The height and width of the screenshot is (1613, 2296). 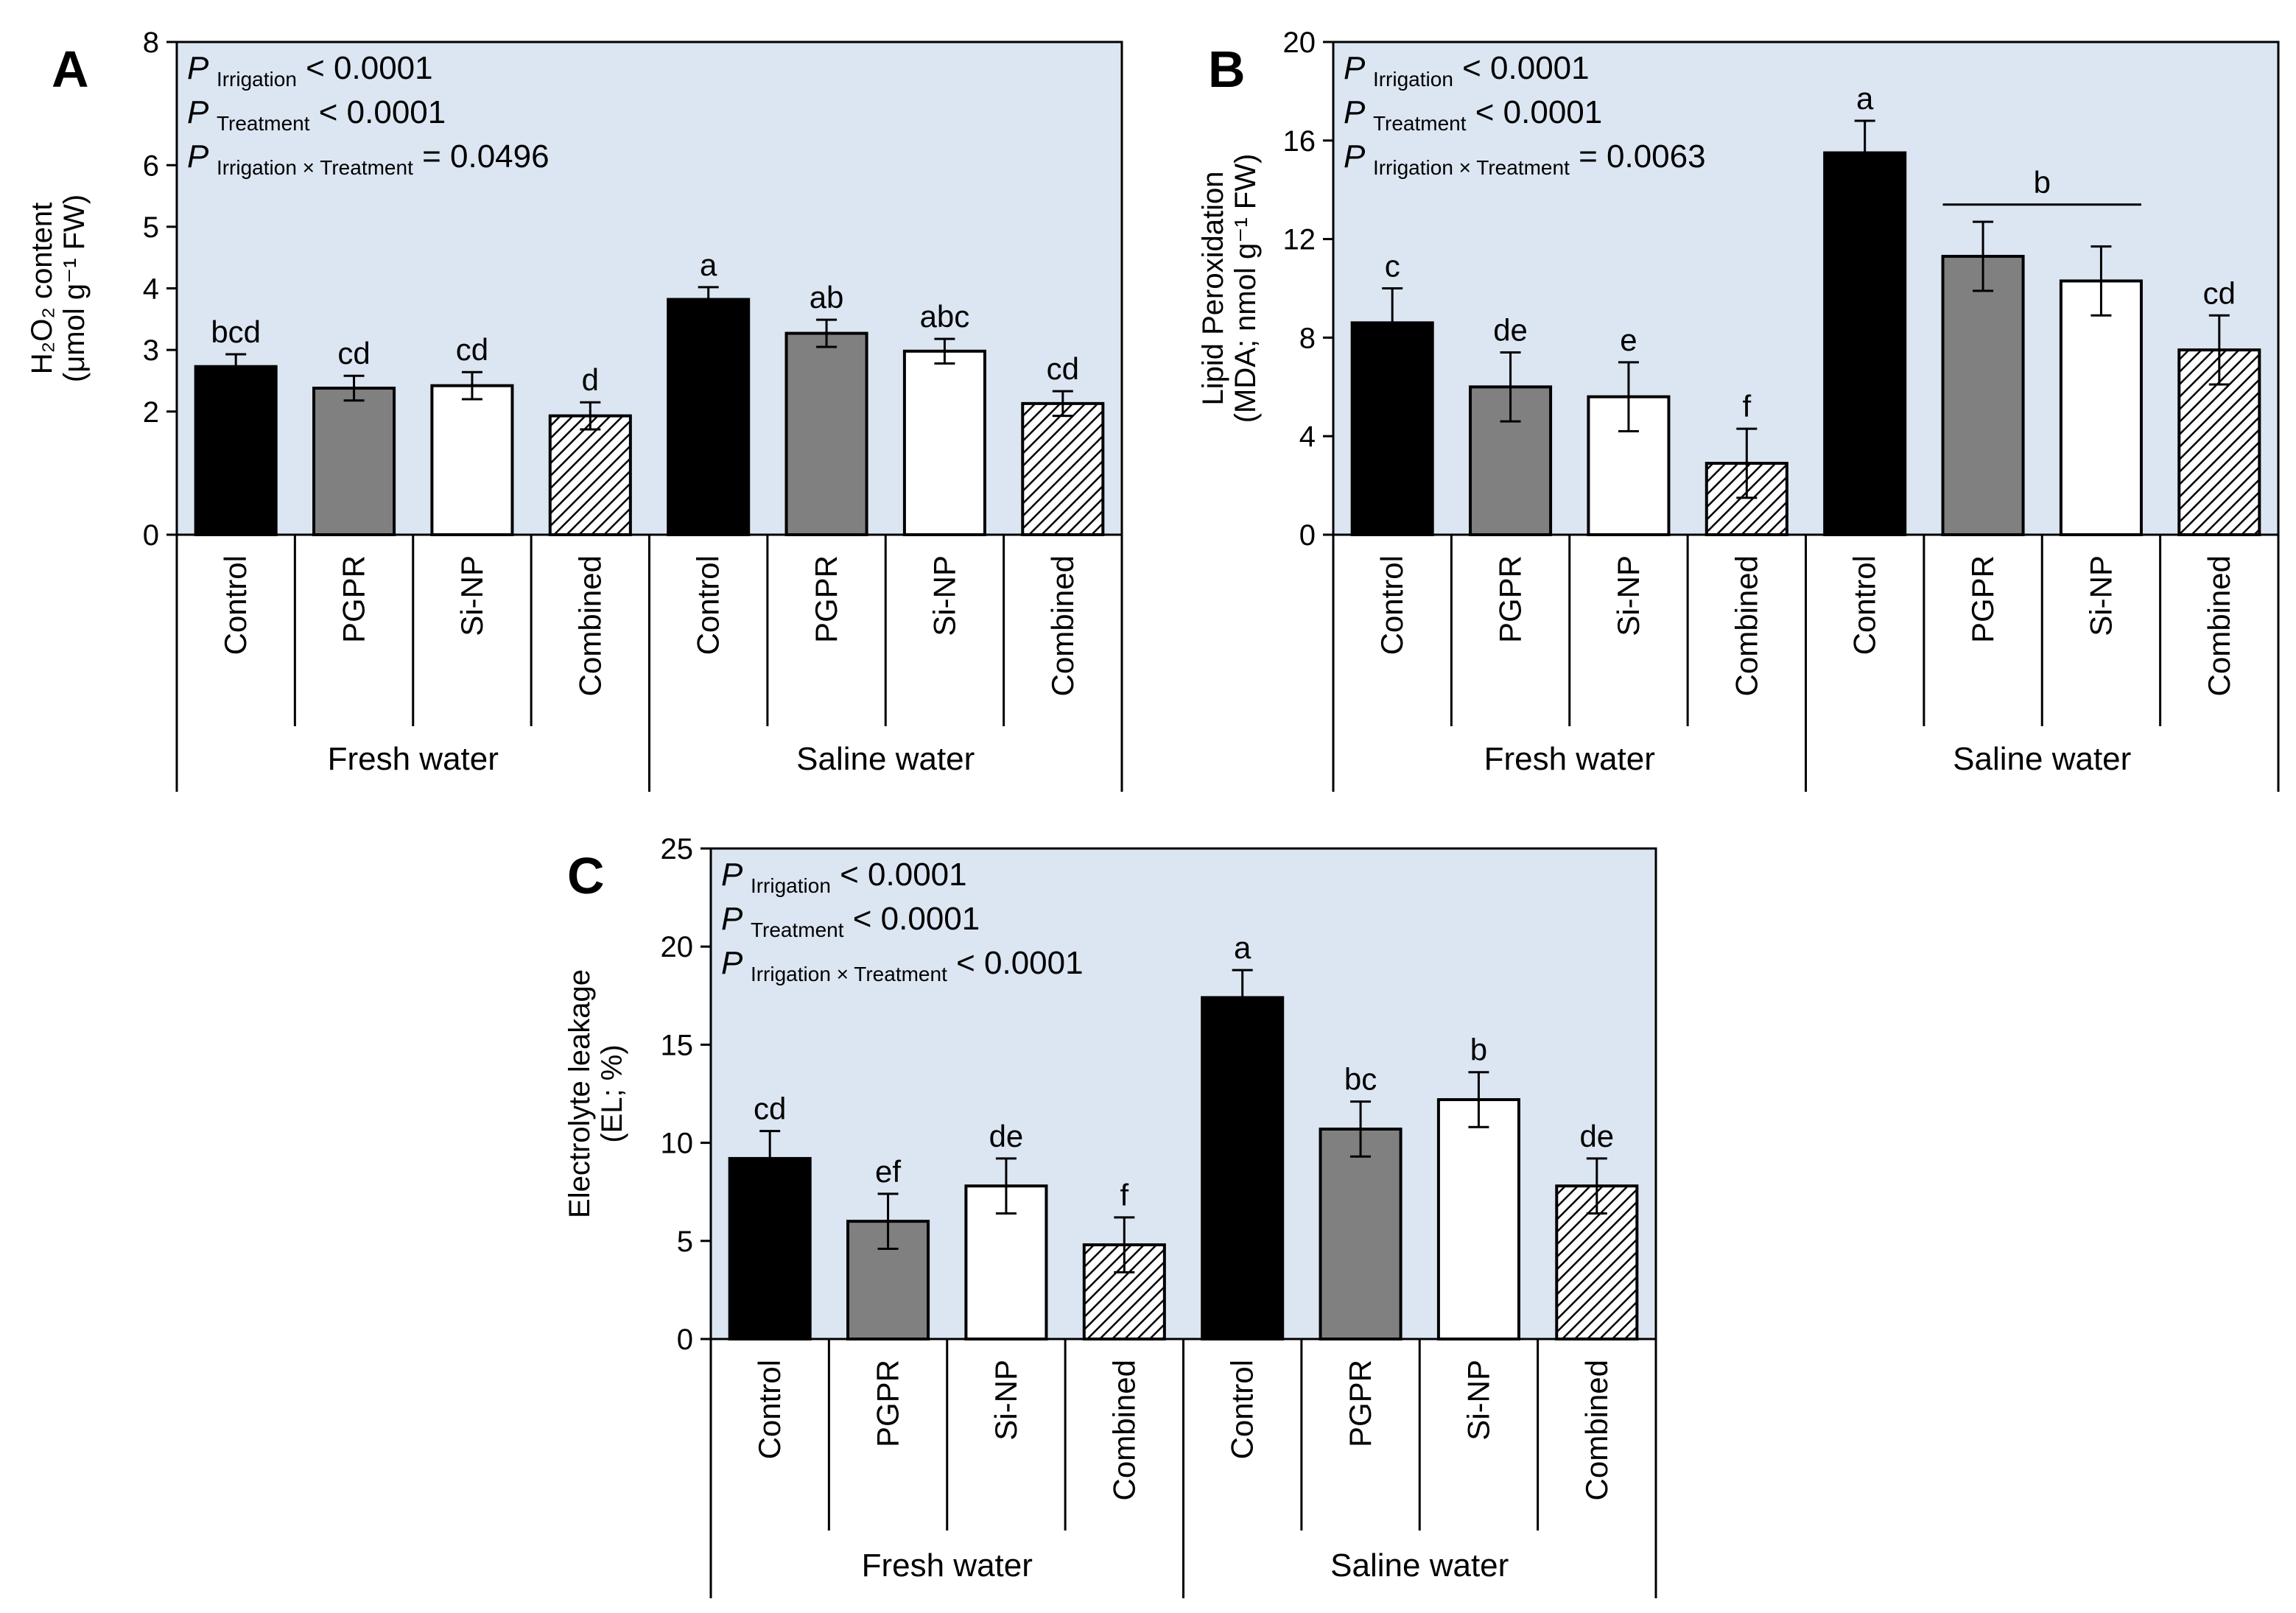 What do you see at coordinates (1360, 1079) in the screenshot?
I see `significance-letter: bc` at bounding box center [1360, 1079].